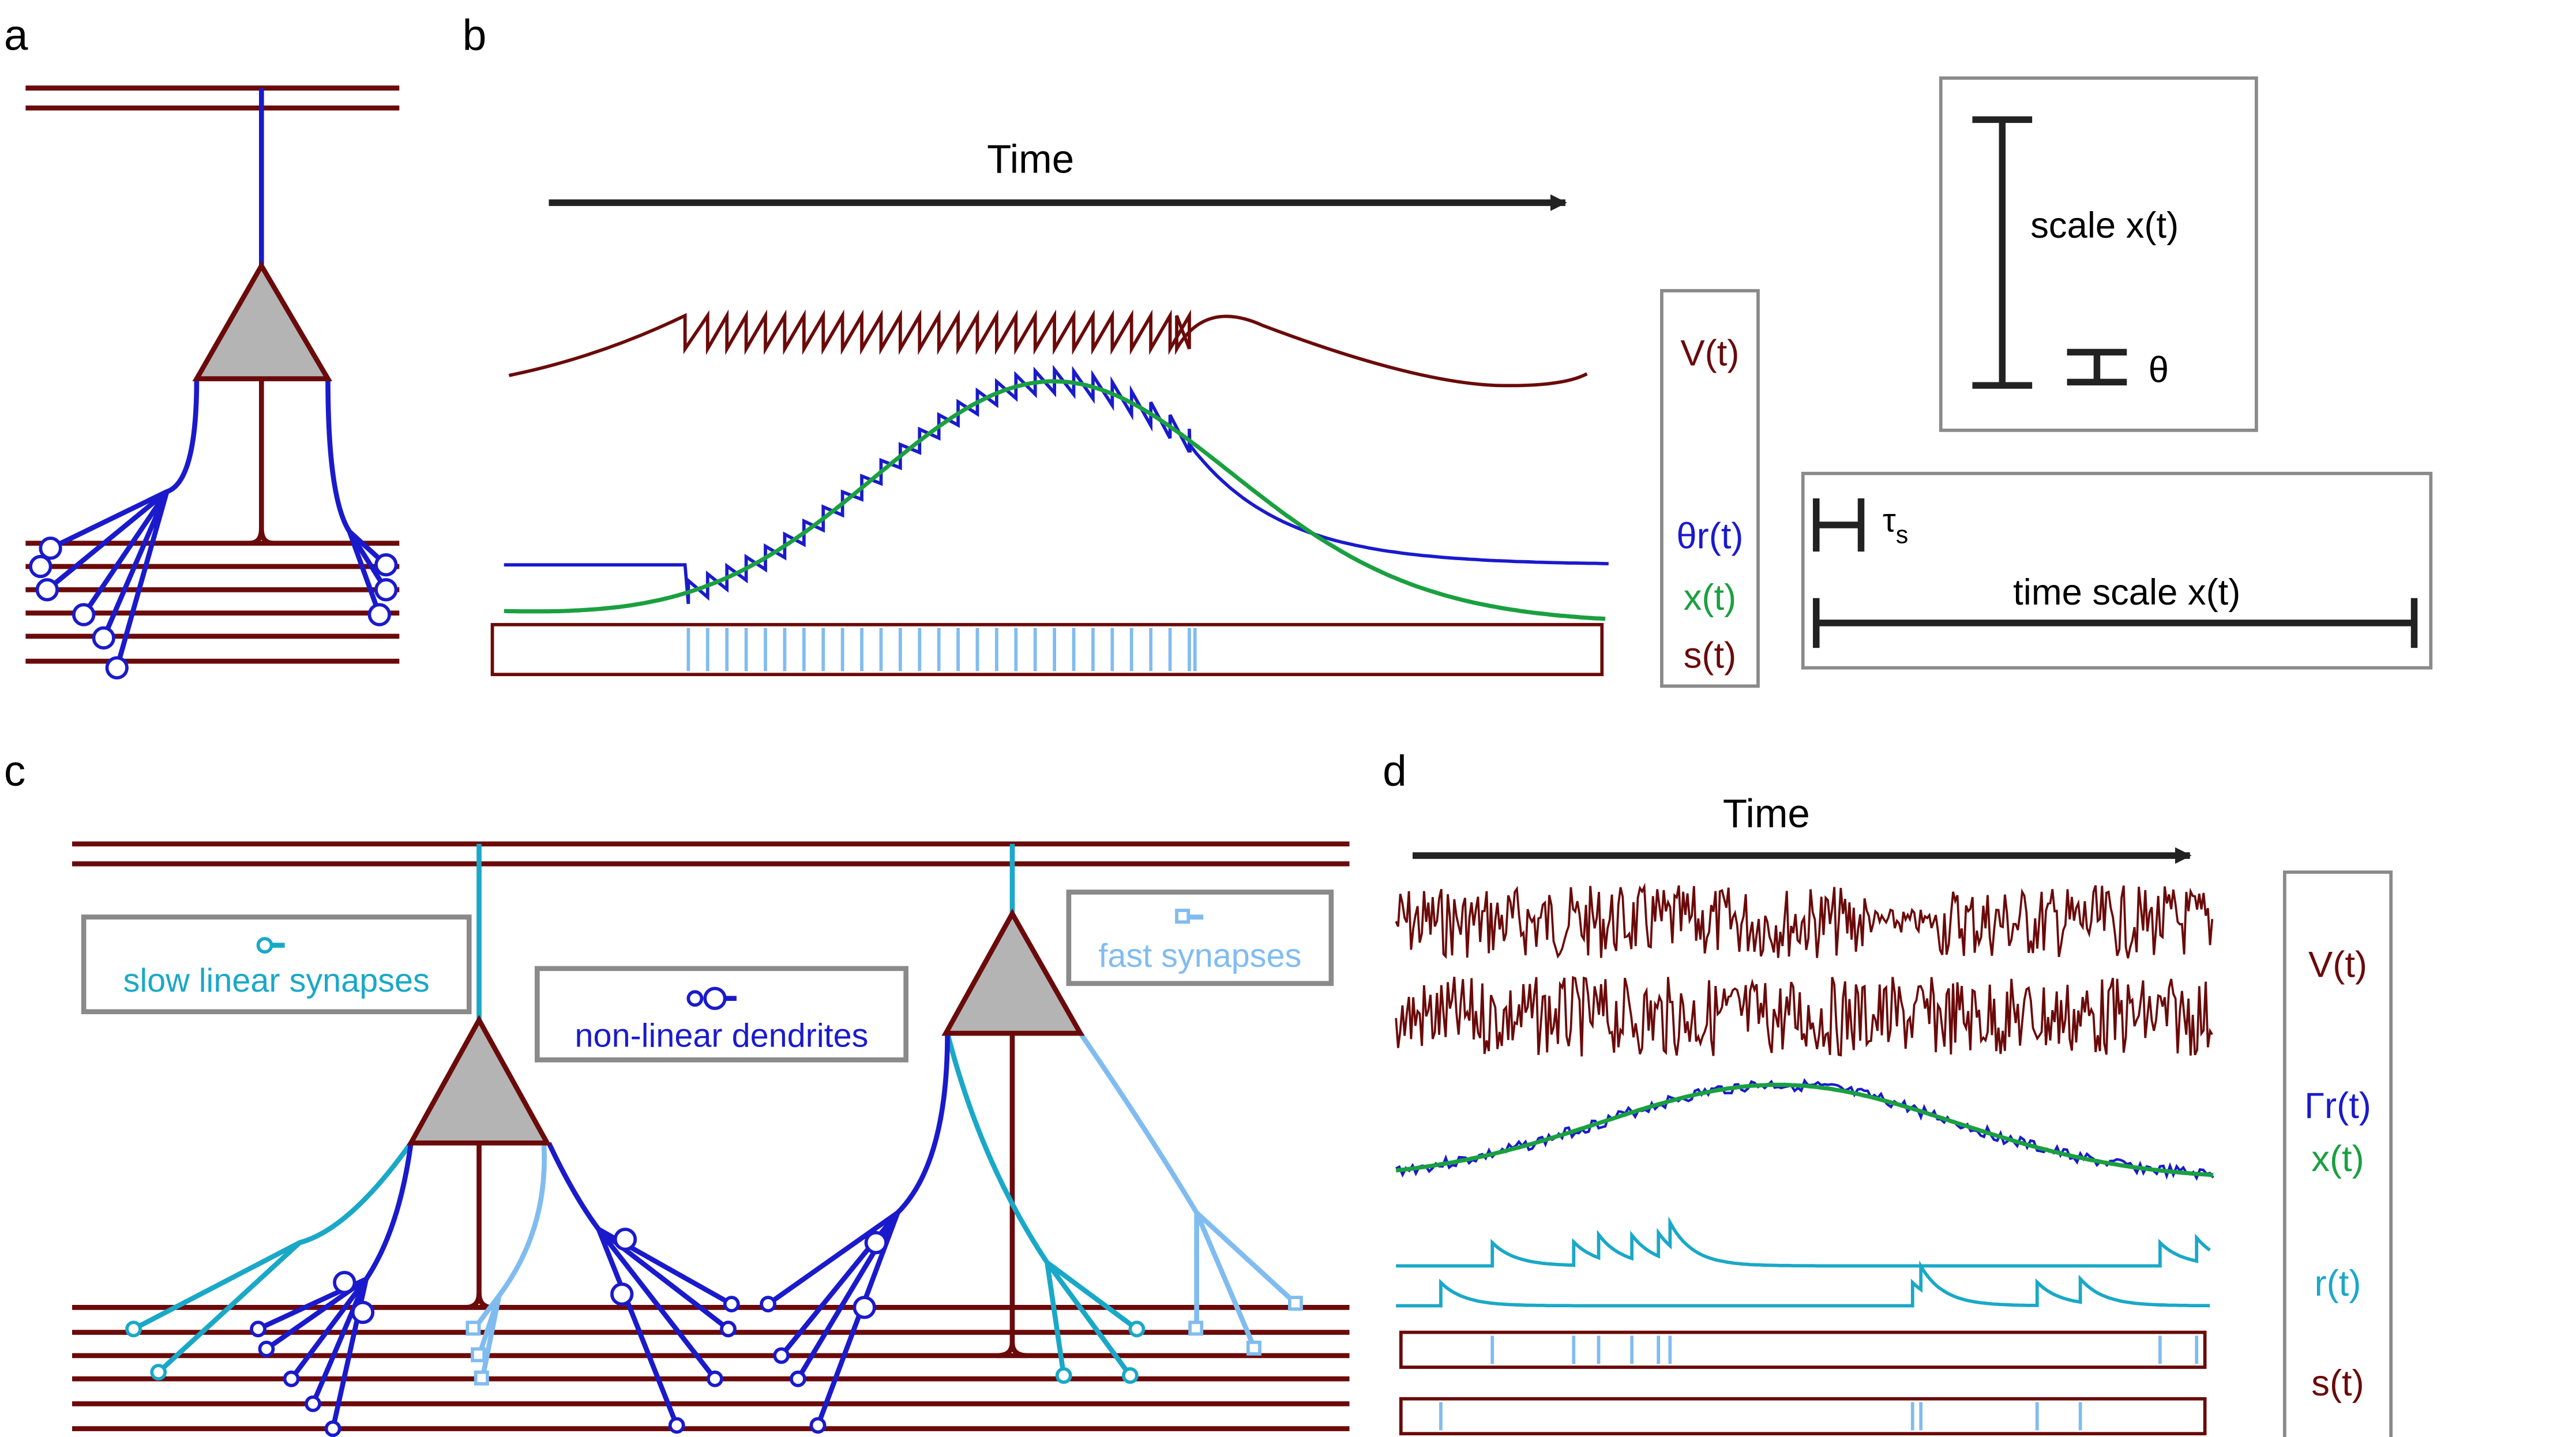 The height and width of the screenshot is (1437, 2576). What do you see at coordinates (1710, 536) in the screenshot?
I see `legend-theta-r: θr(t)` at bounding box center [1710, 536].